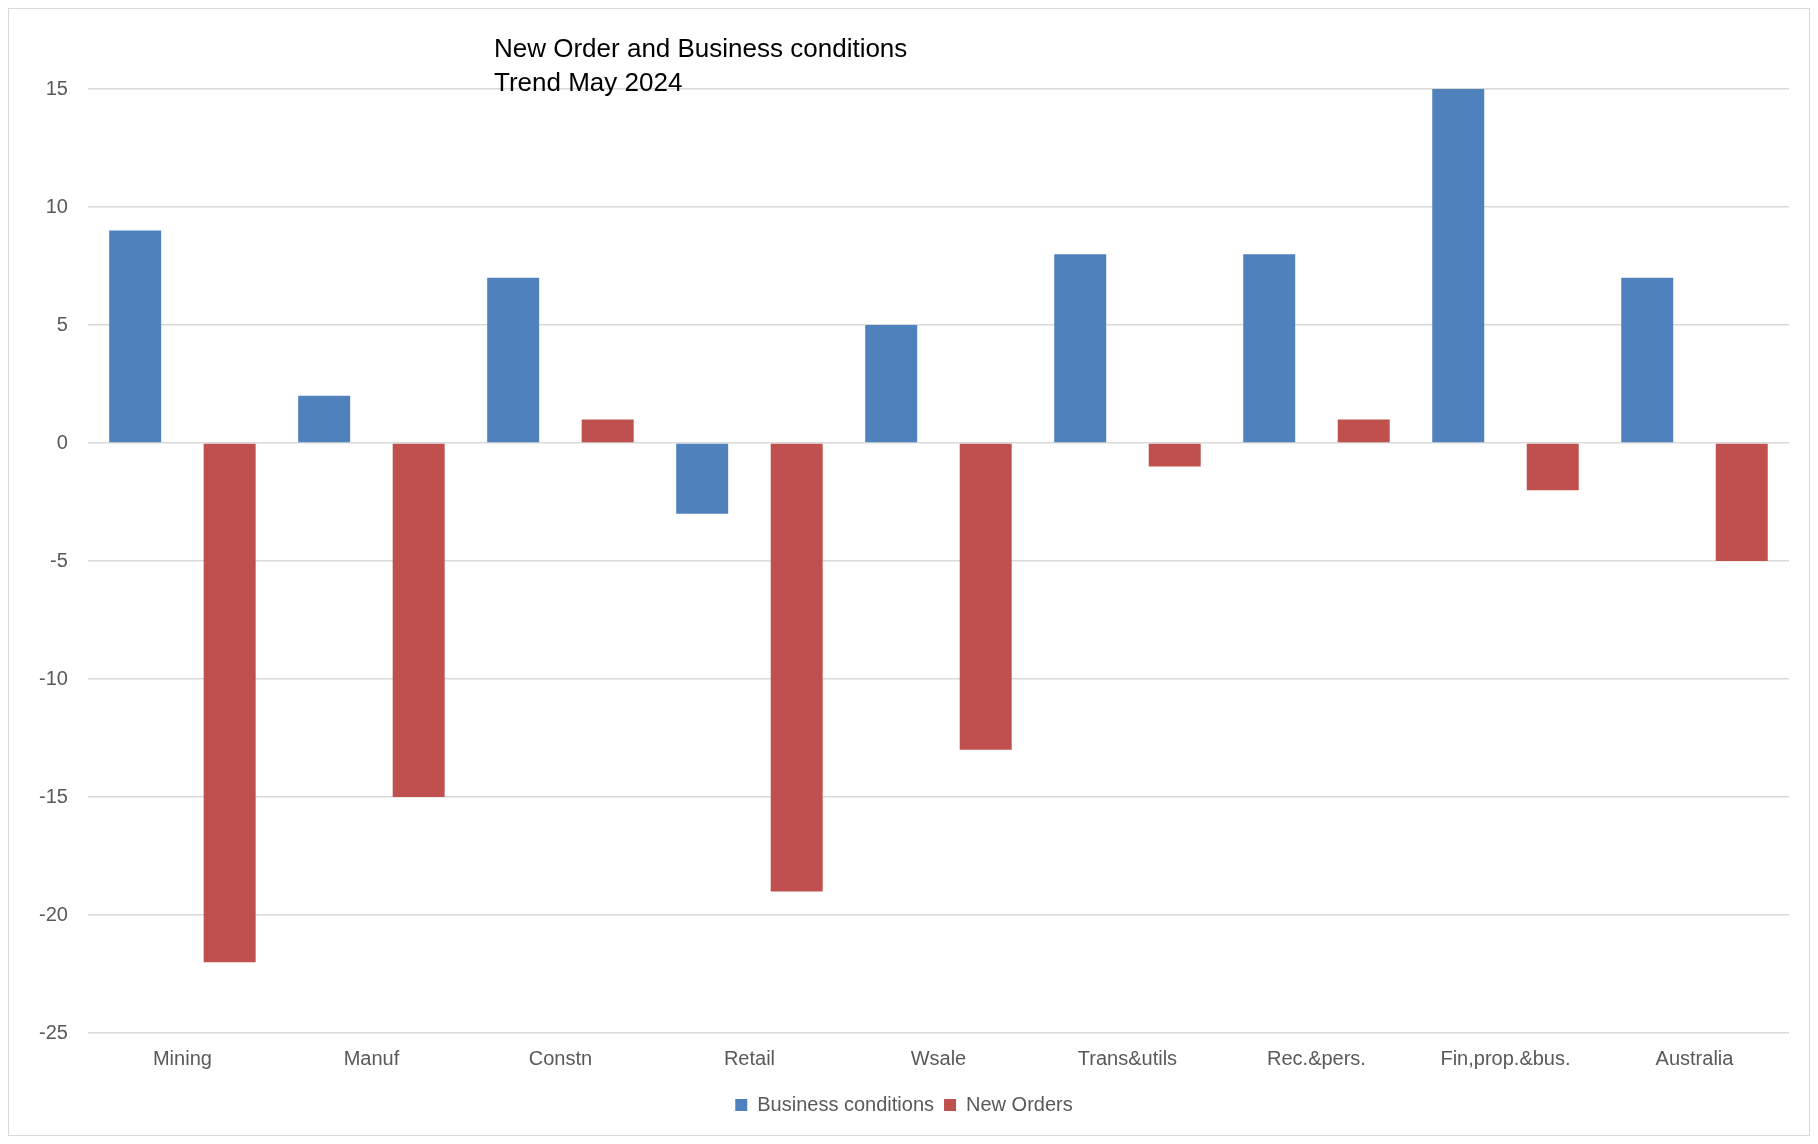  I want to click on y-tick-label: -10, so click(53, 677).